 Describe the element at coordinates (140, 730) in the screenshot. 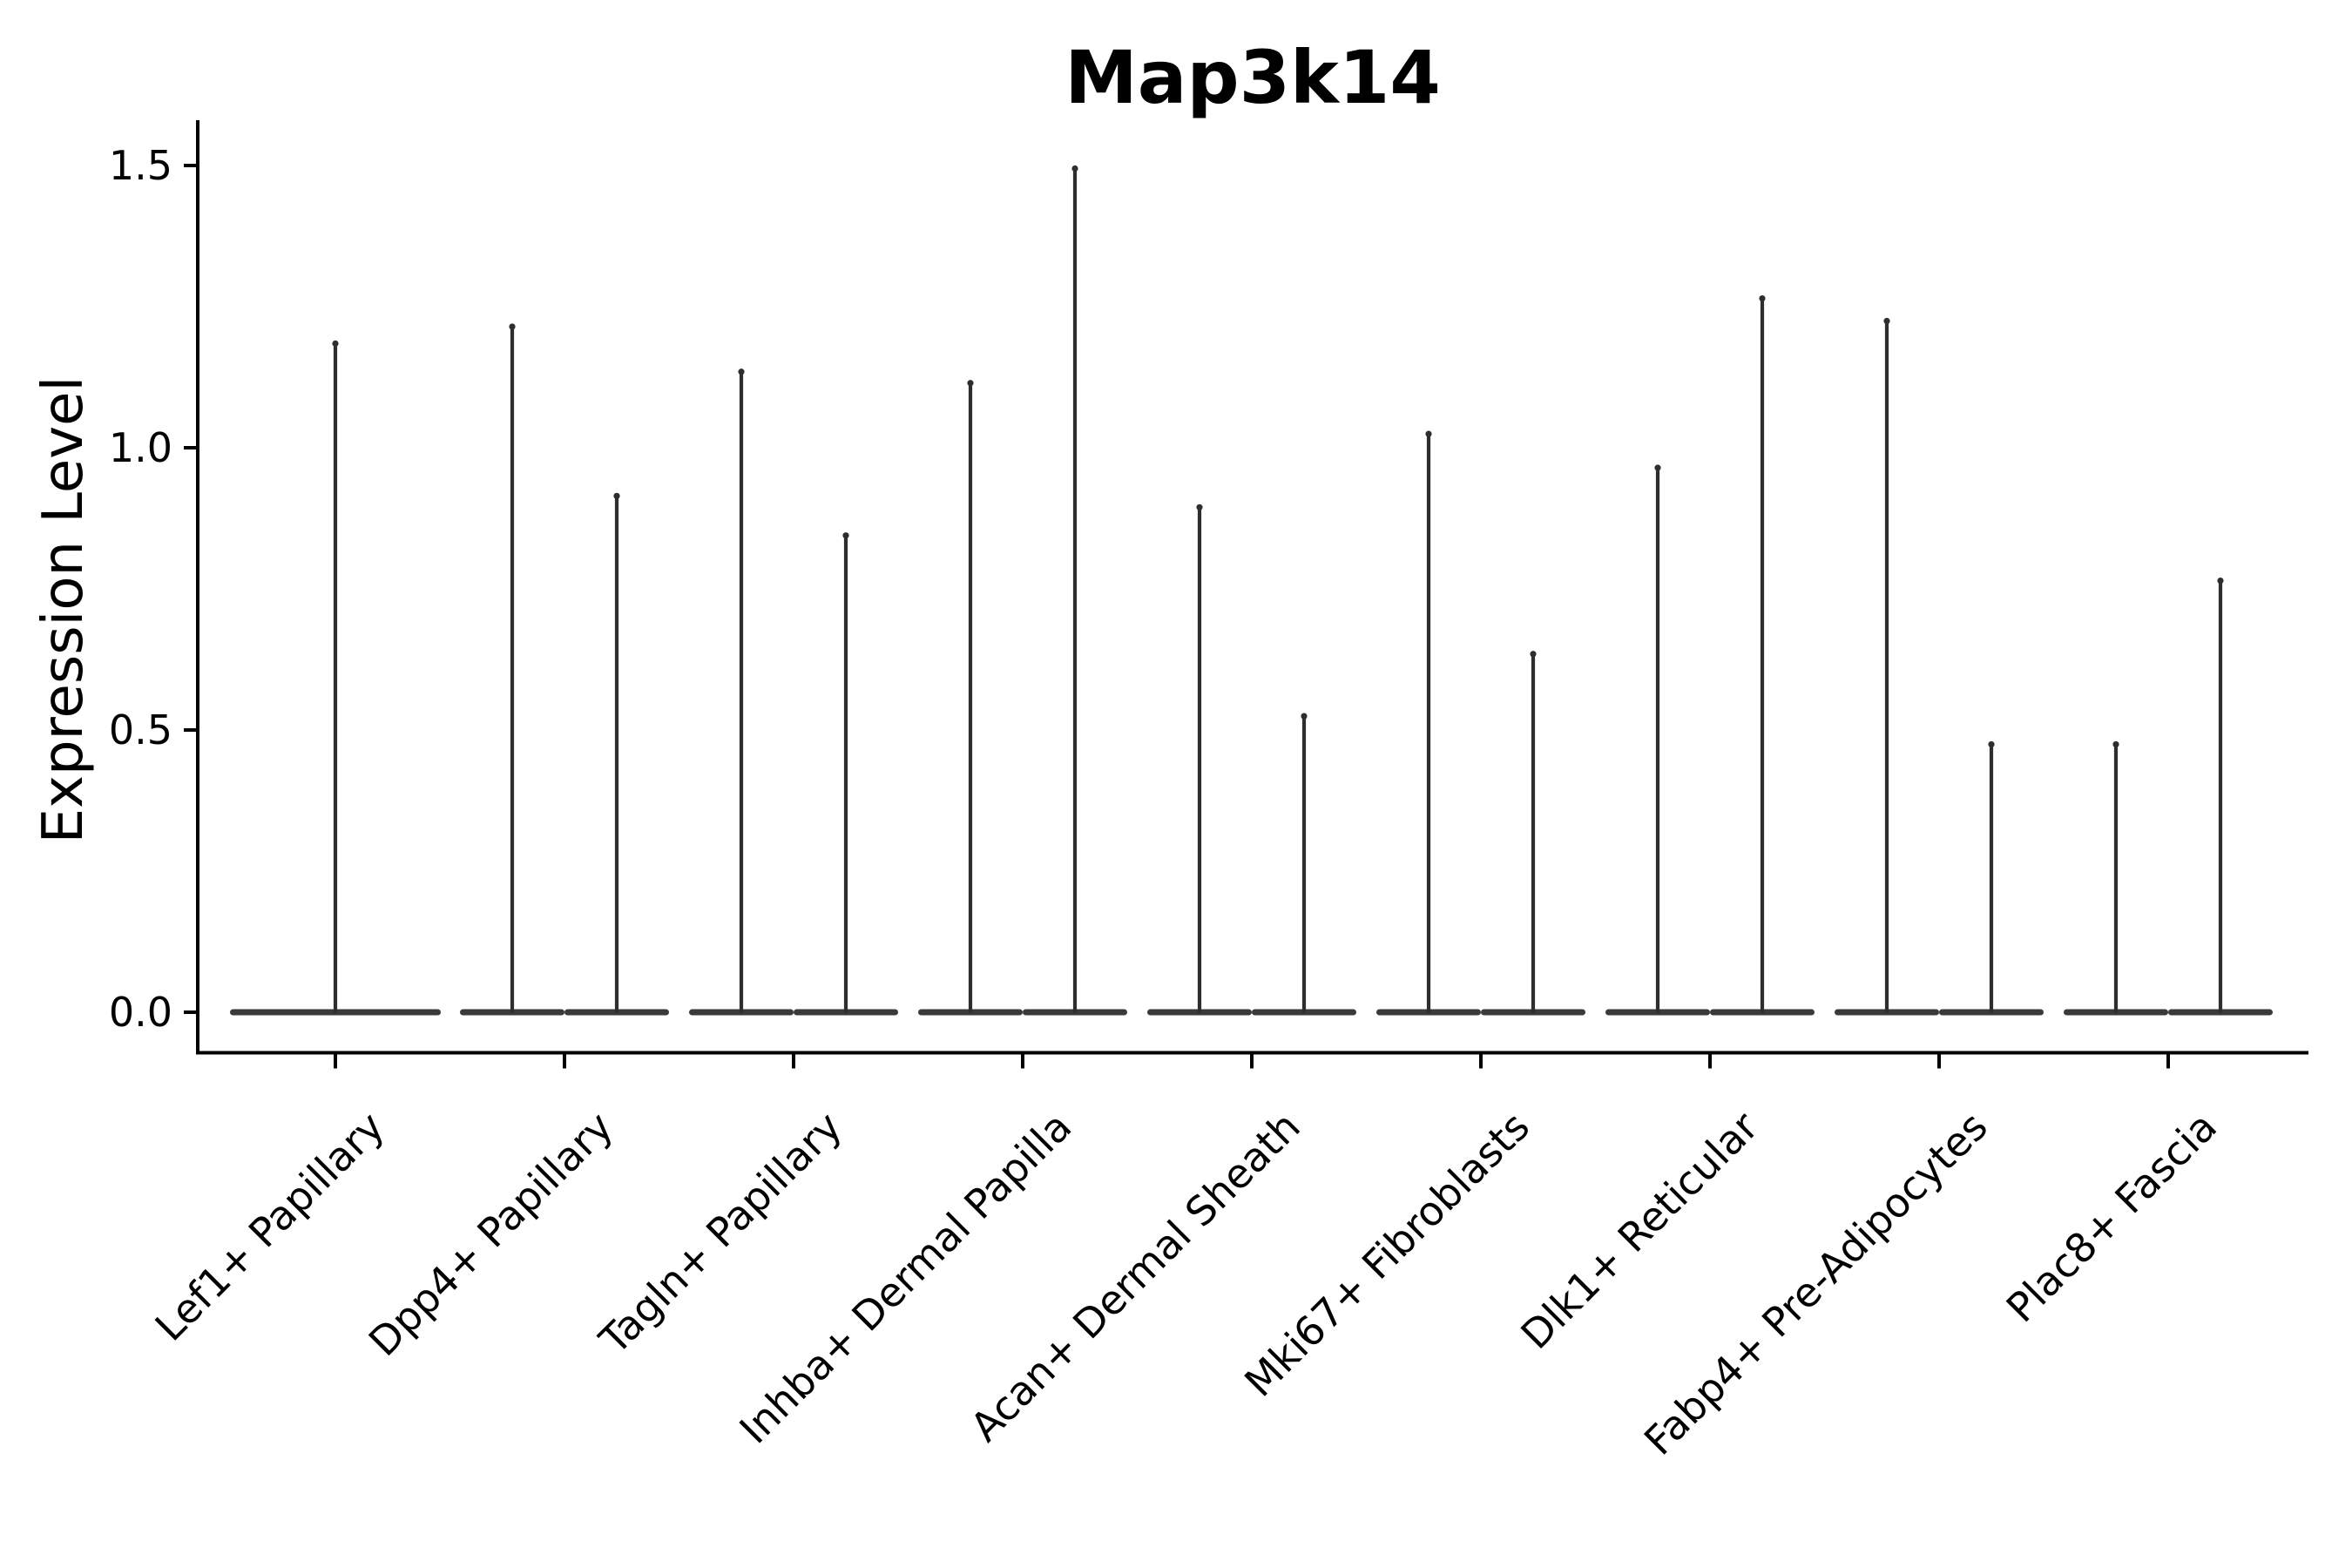

I see `y-tick-label: 0.5` at that location.